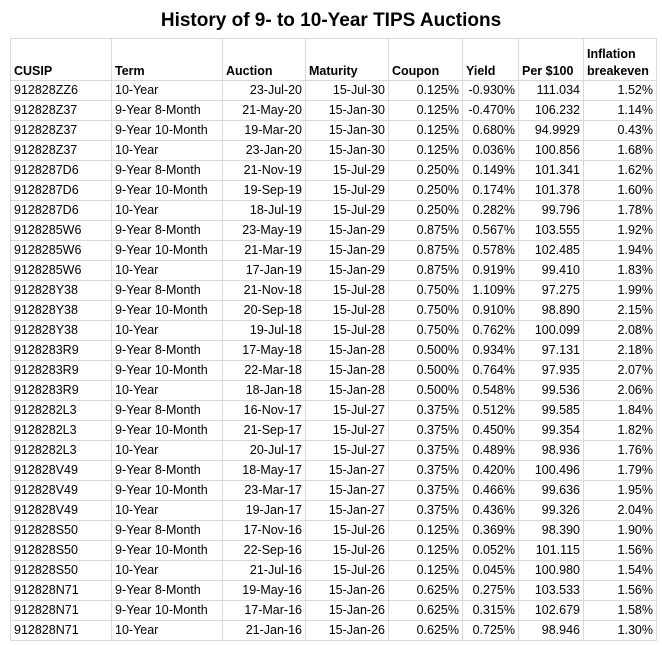  Describe the element at coordinates (61, 590) in the screenshot. I see `table-cell: 912828N71` at that location.